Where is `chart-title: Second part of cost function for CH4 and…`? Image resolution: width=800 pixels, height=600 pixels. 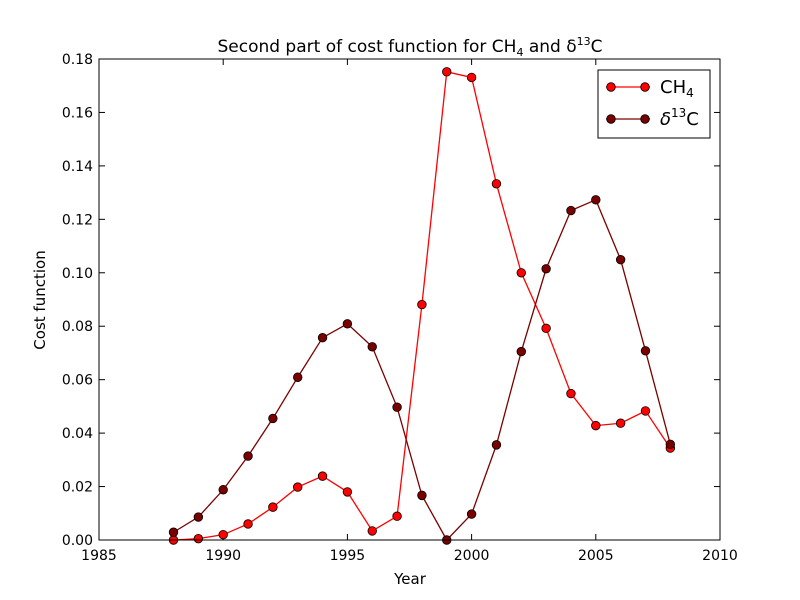
chart-title: Second part of cost function for CH4 and… is located at coordinates (409, 47).